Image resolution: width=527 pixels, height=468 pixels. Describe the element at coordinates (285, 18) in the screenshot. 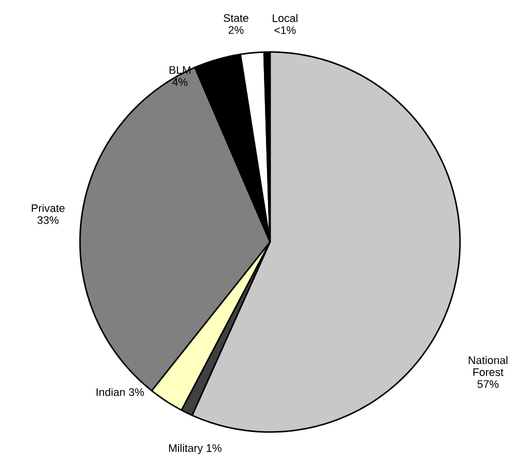

I see `slice-label: Local` at that location.